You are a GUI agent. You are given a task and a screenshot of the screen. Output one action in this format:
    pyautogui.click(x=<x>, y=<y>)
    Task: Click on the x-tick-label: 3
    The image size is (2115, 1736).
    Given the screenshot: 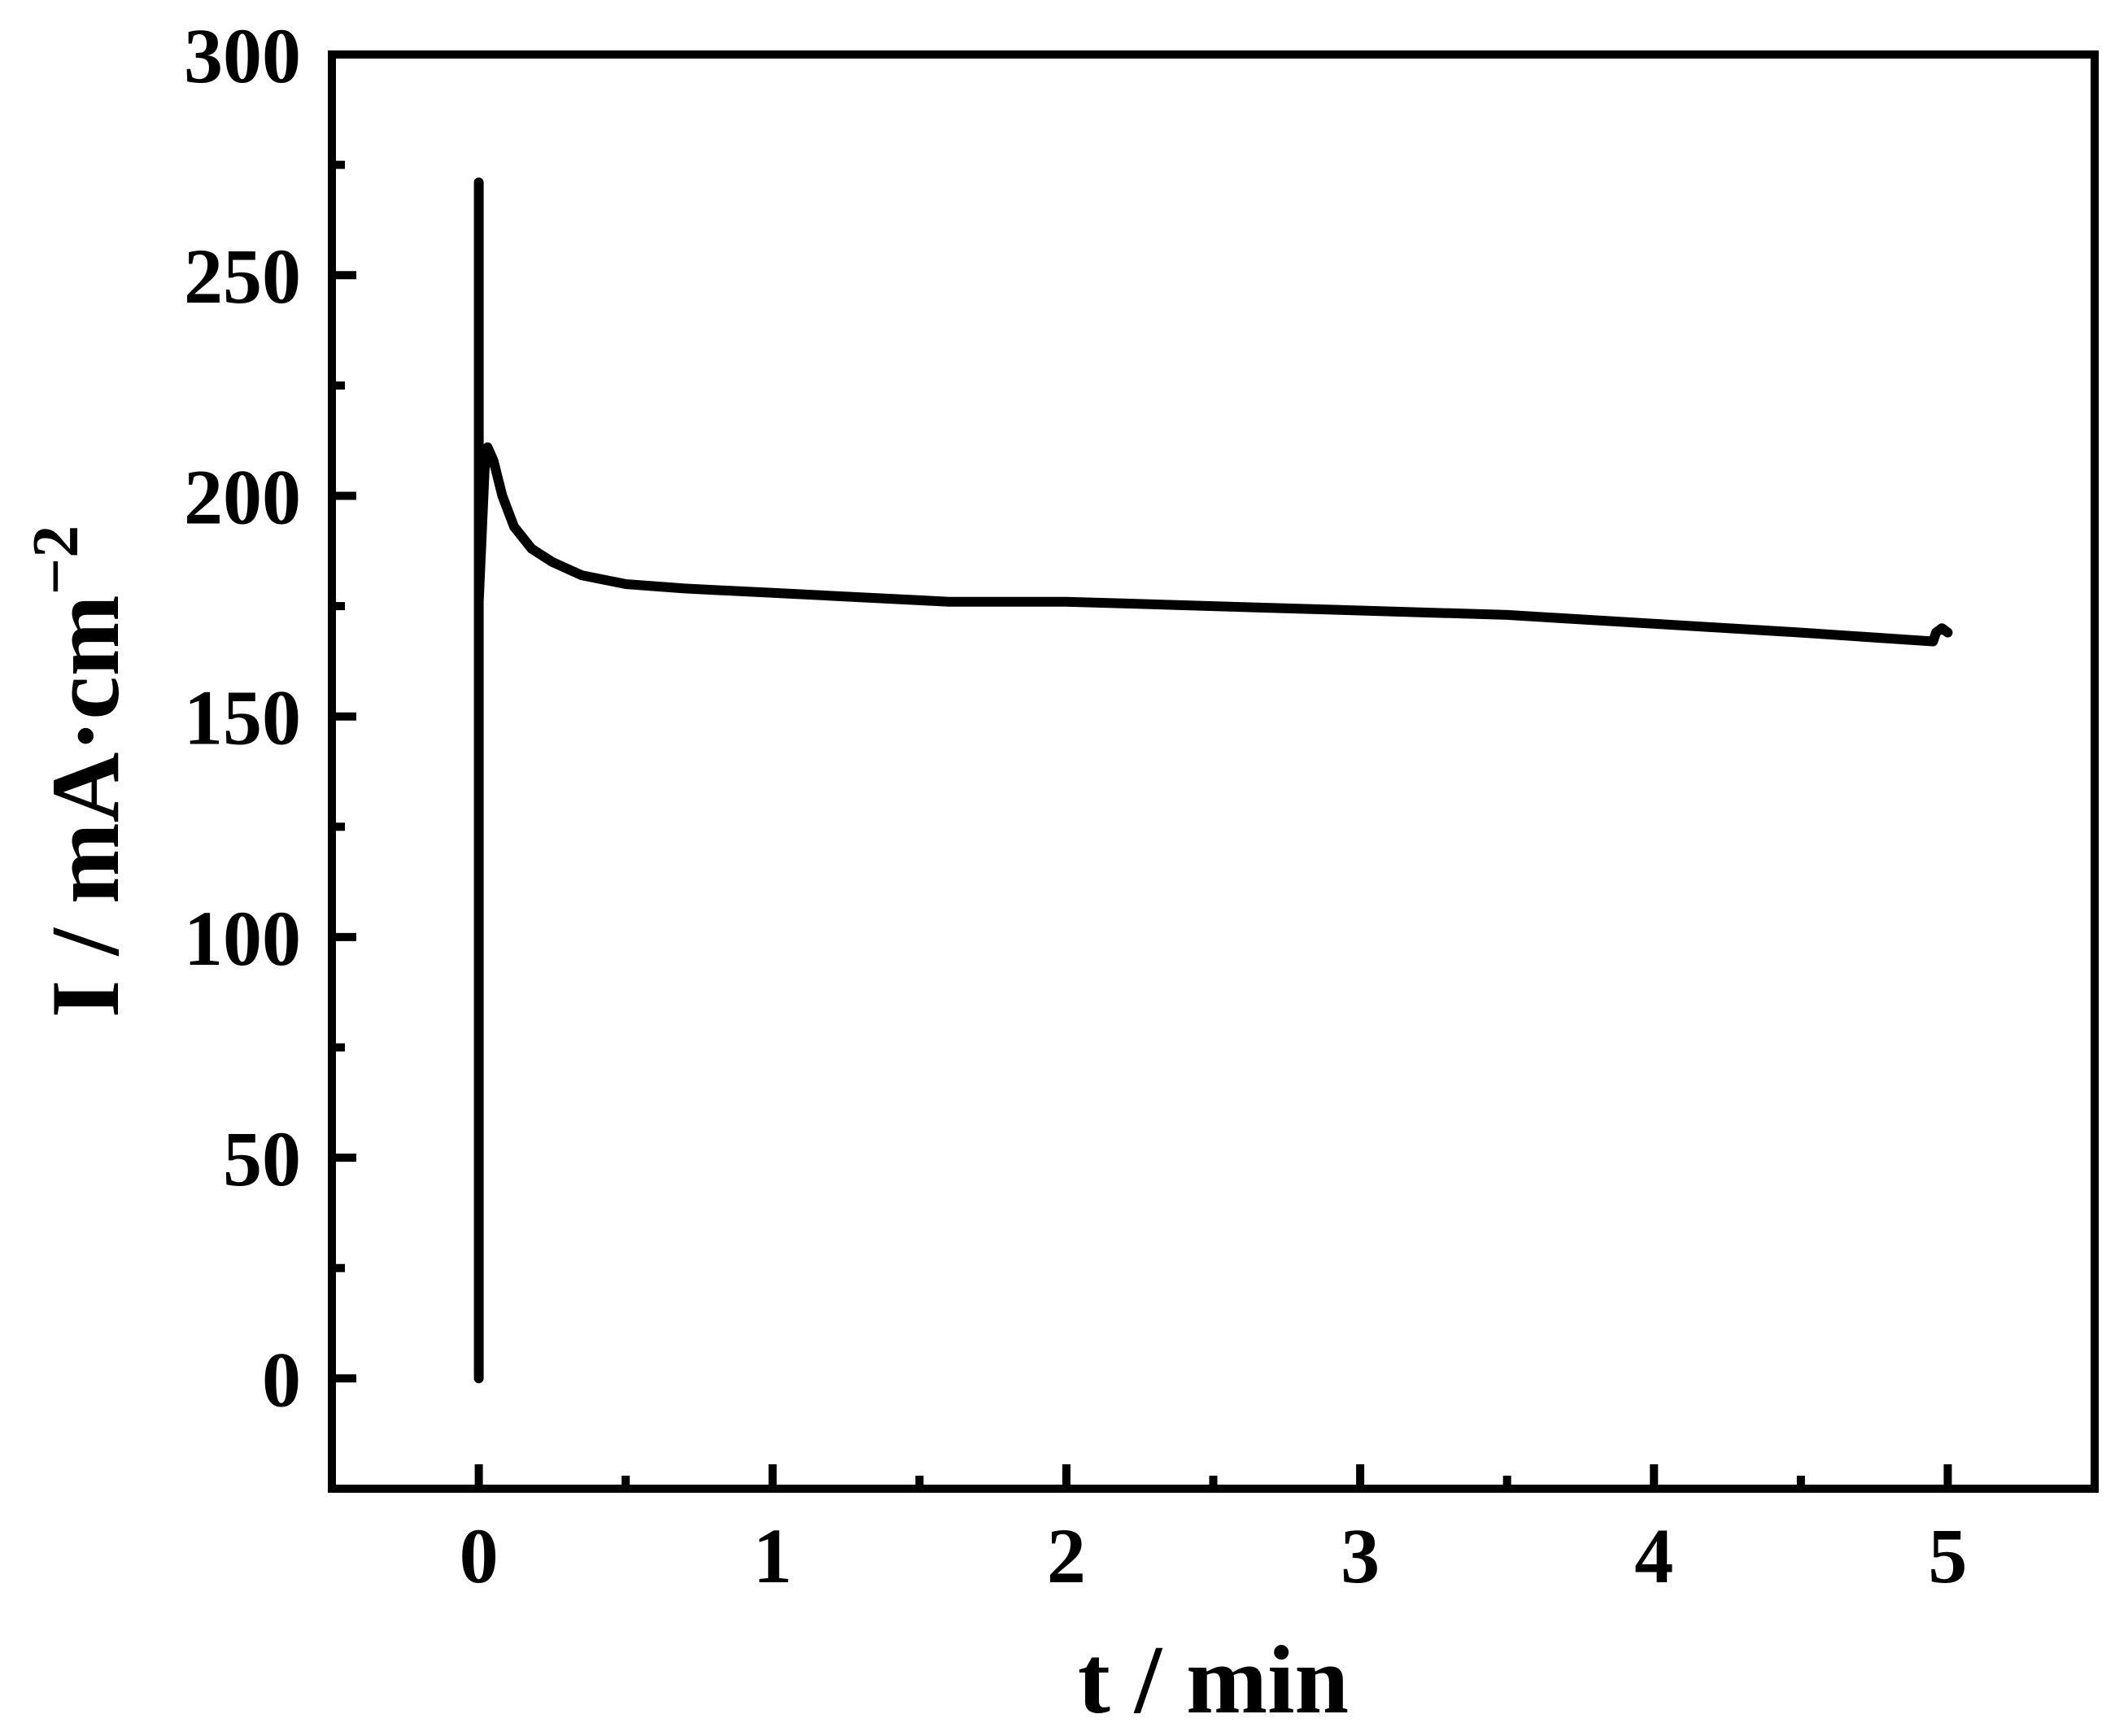 What is the action you would take?
    pyautogui.click(x=1360, y=1555)
    